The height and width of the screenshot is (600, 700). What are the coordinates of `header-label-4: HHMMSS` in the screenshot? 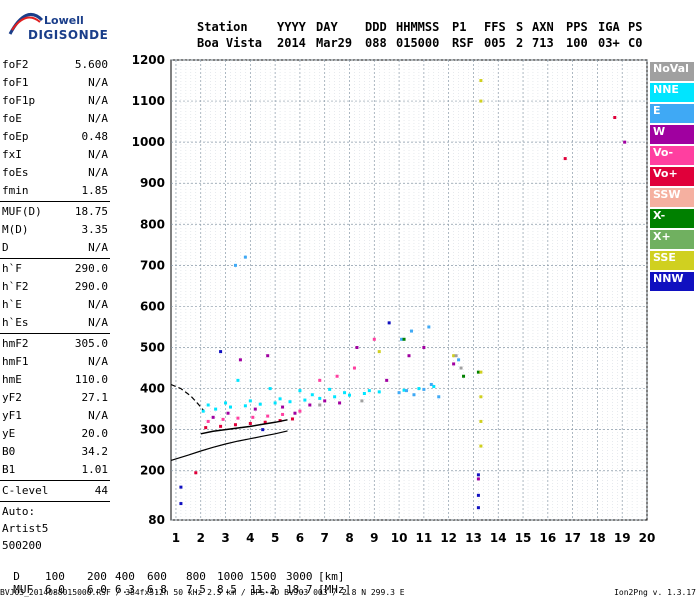 It's located at (418, 27).